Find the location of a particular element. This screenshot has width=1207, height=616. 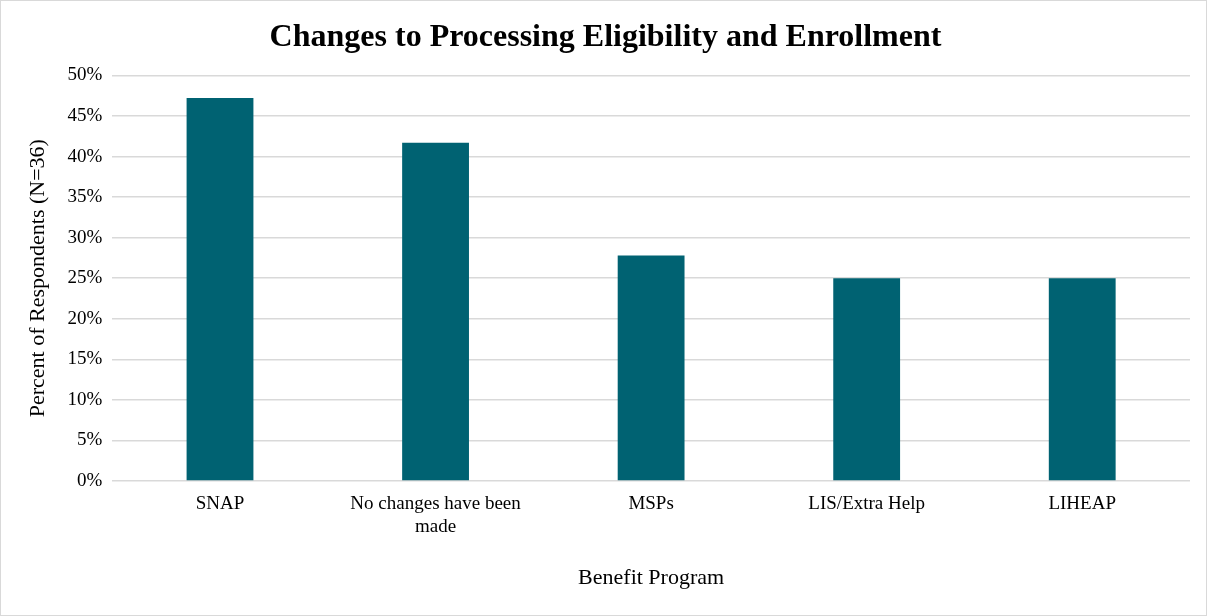

y-tick-label: 40% is located at coordinates (85, 155).